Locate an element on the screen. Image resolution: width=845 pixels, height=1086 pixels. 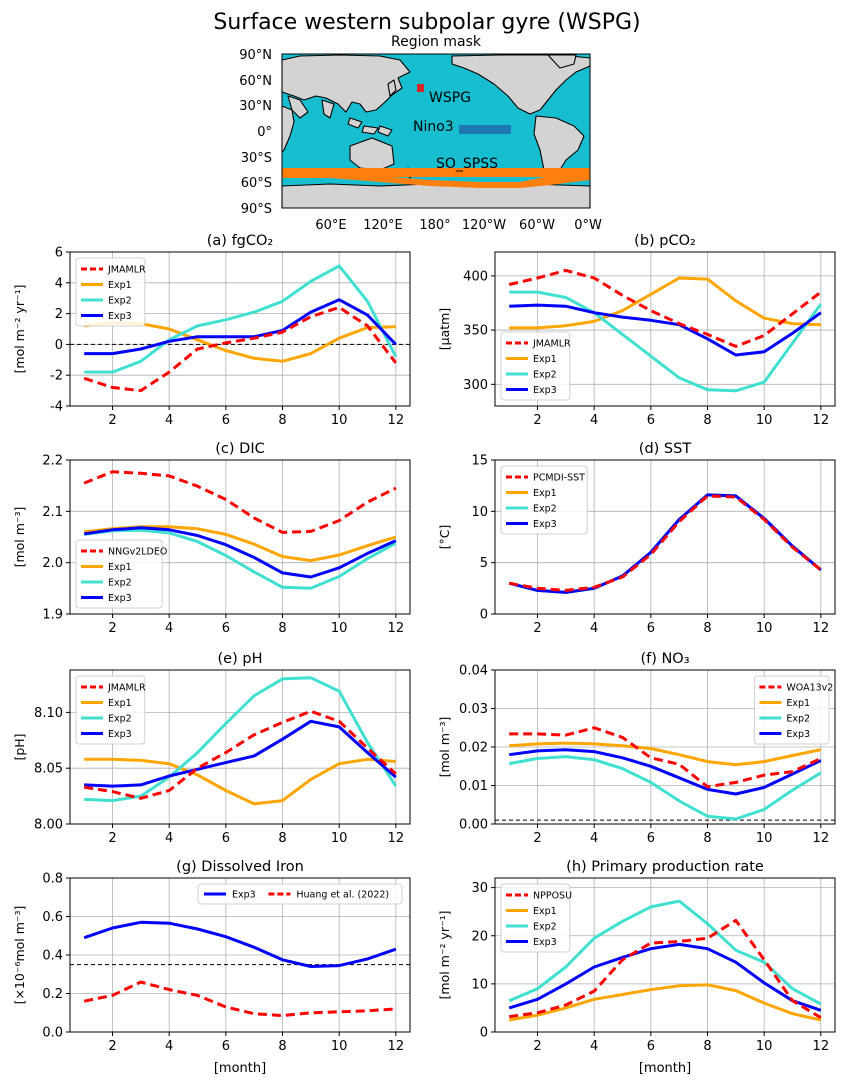
lon-tick: 120°E is located at coordinates (383, 225).